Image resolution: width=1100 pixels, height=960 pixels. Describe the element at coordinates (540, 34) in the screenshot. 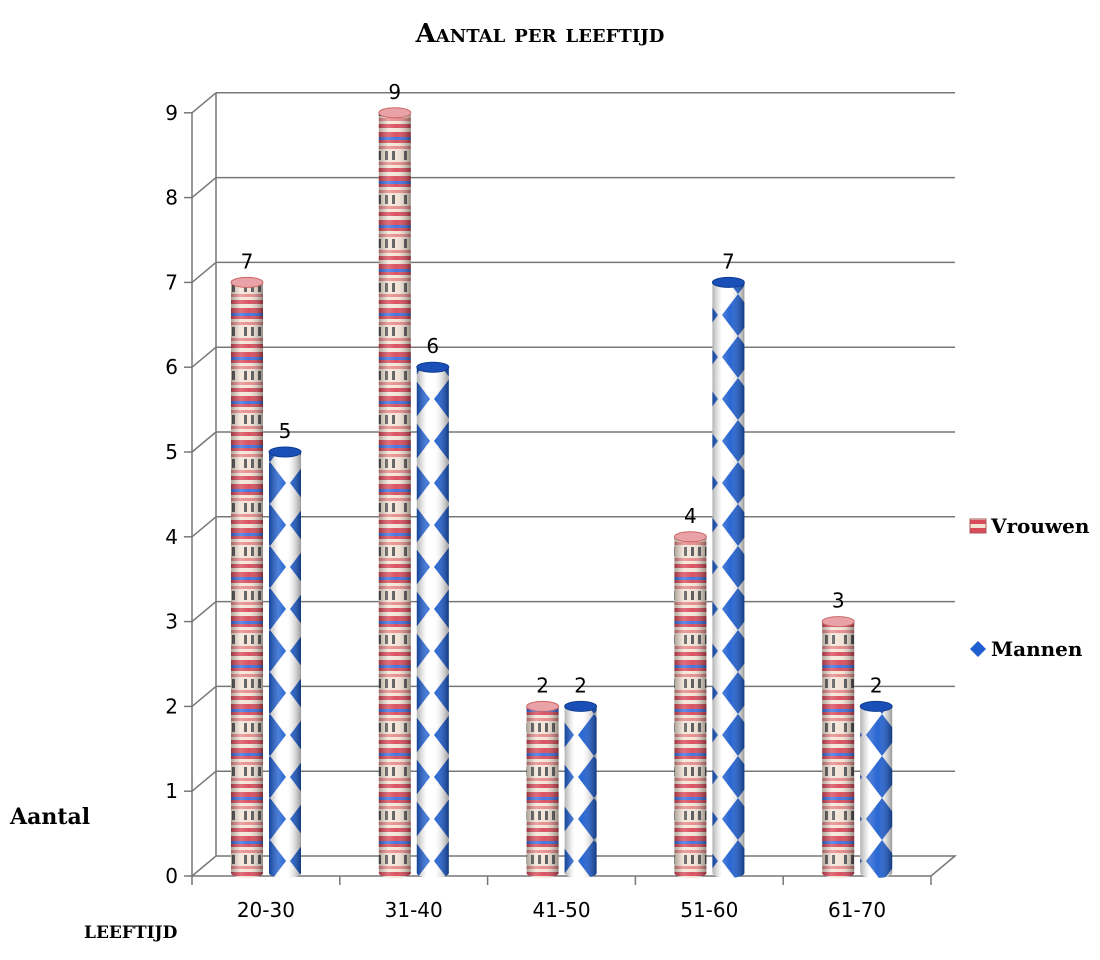

I see `chart-title: Aantal per leeftijd` at that location.